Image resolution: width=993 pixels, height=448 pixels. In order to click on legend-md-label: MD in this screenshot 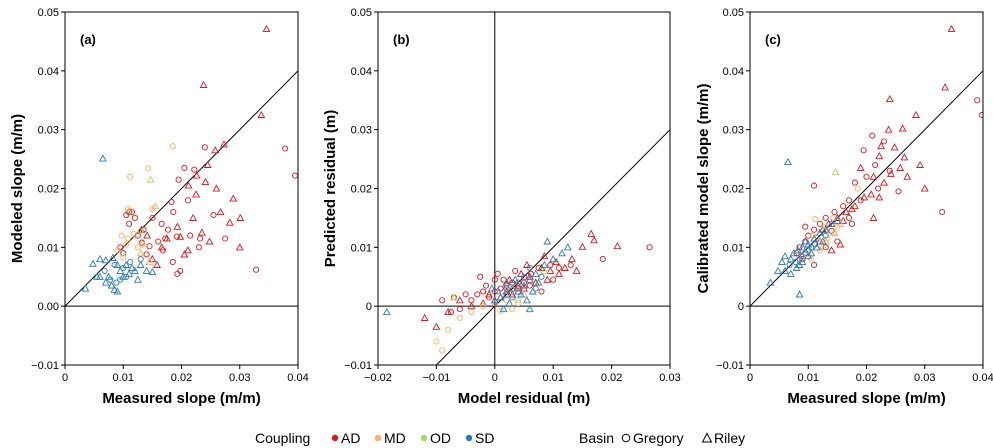, I will do `click(395, 438)`.